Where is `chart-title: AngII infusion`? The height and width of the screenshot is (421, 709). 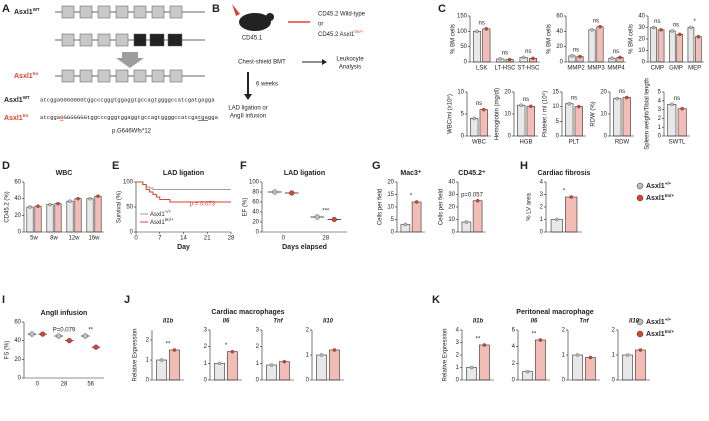
chart-title: AngII infusion is located at coordinates (64, 313).